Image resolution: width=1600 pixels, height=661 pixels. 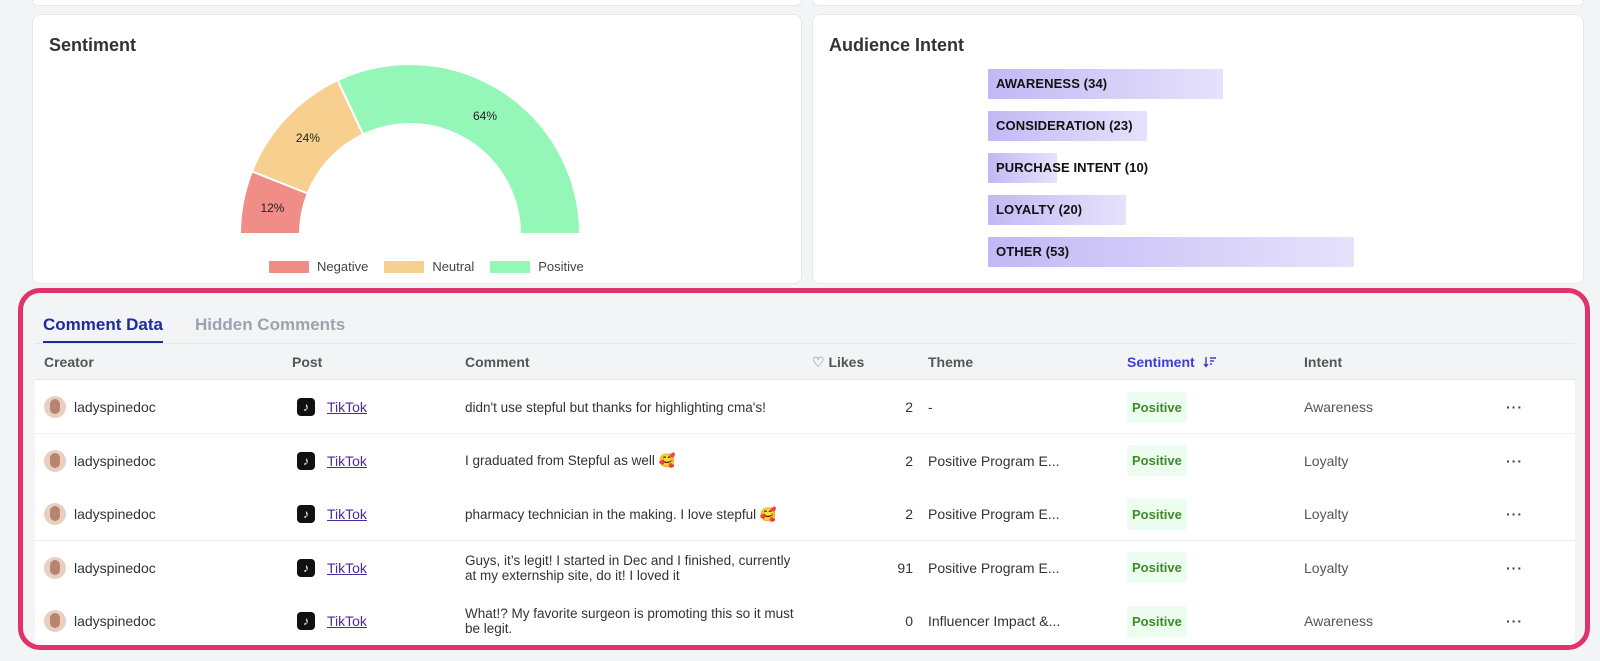 I want to click on column-header-sentiment: Sentiment, so click(x=1172, y=362).